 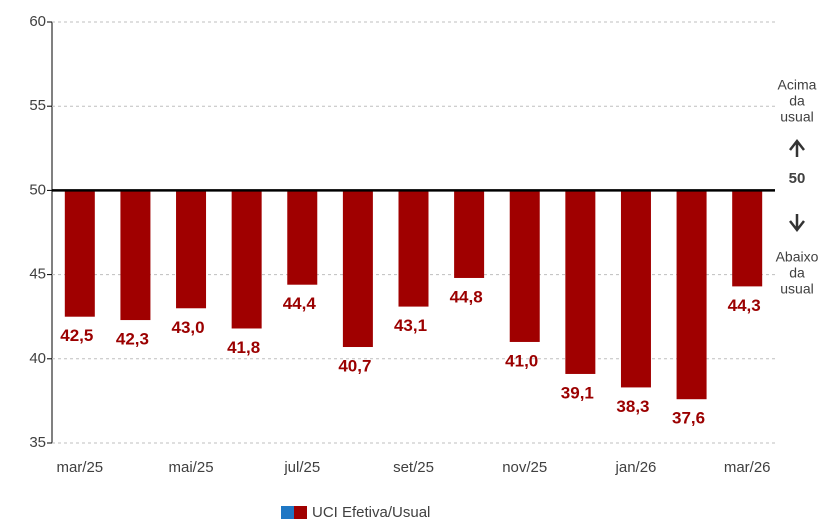 What do you see at coordinates (797, 101) in the screenshot?
I see `annotation-above: da` at bounding box center [797, 101].